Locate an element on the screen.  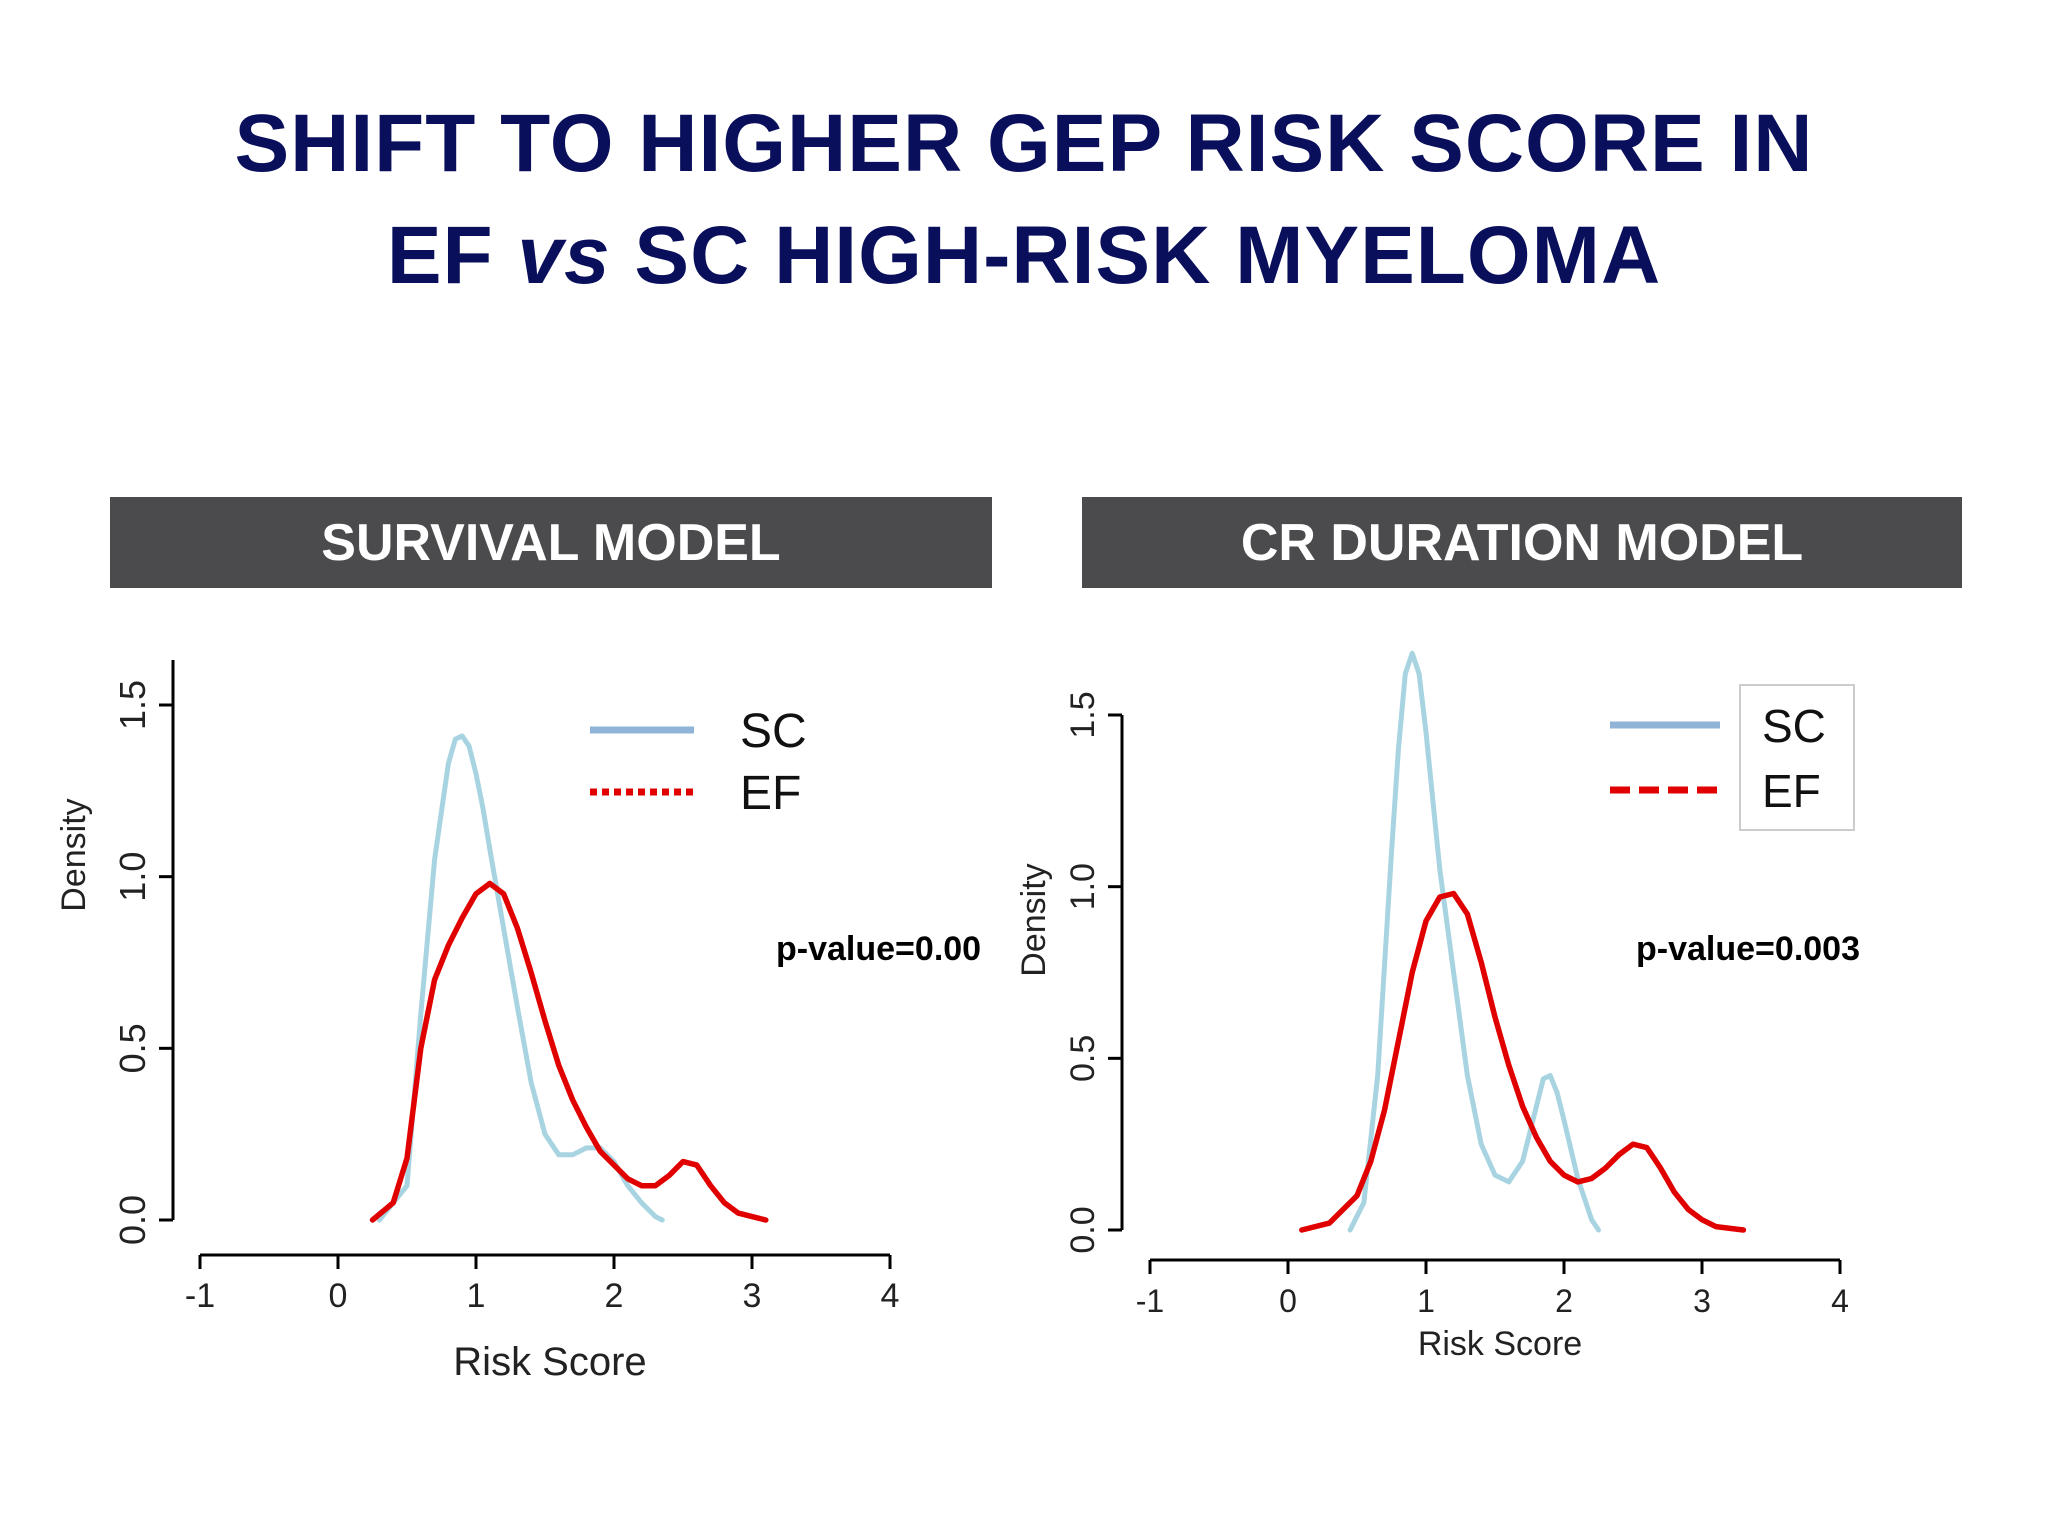
title-rest: SC HIGH-RISK MYELOMA is located at coordinates (1136, 255).